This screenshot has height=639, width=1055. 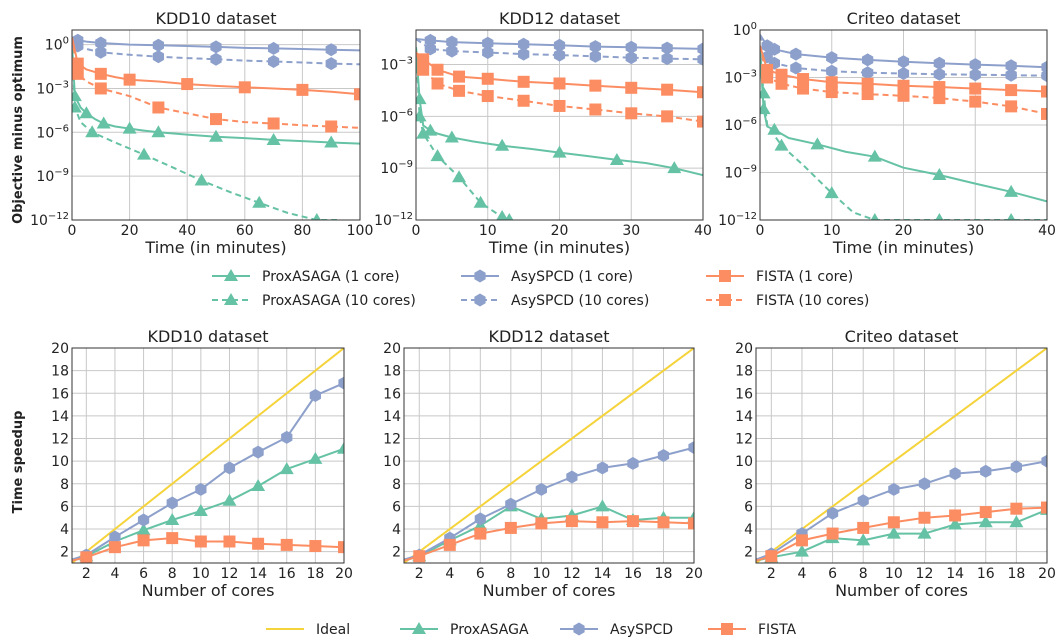 What do you see at coordinates (812, 301) in the screenshot?
I see `legend-label: FISTA (10 cores)` at bounding box center [812, 301].